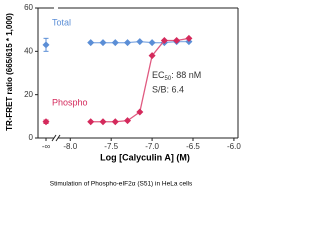  I want to click on ec50-annotation: EC50: 88 nM, so click(176, 75).